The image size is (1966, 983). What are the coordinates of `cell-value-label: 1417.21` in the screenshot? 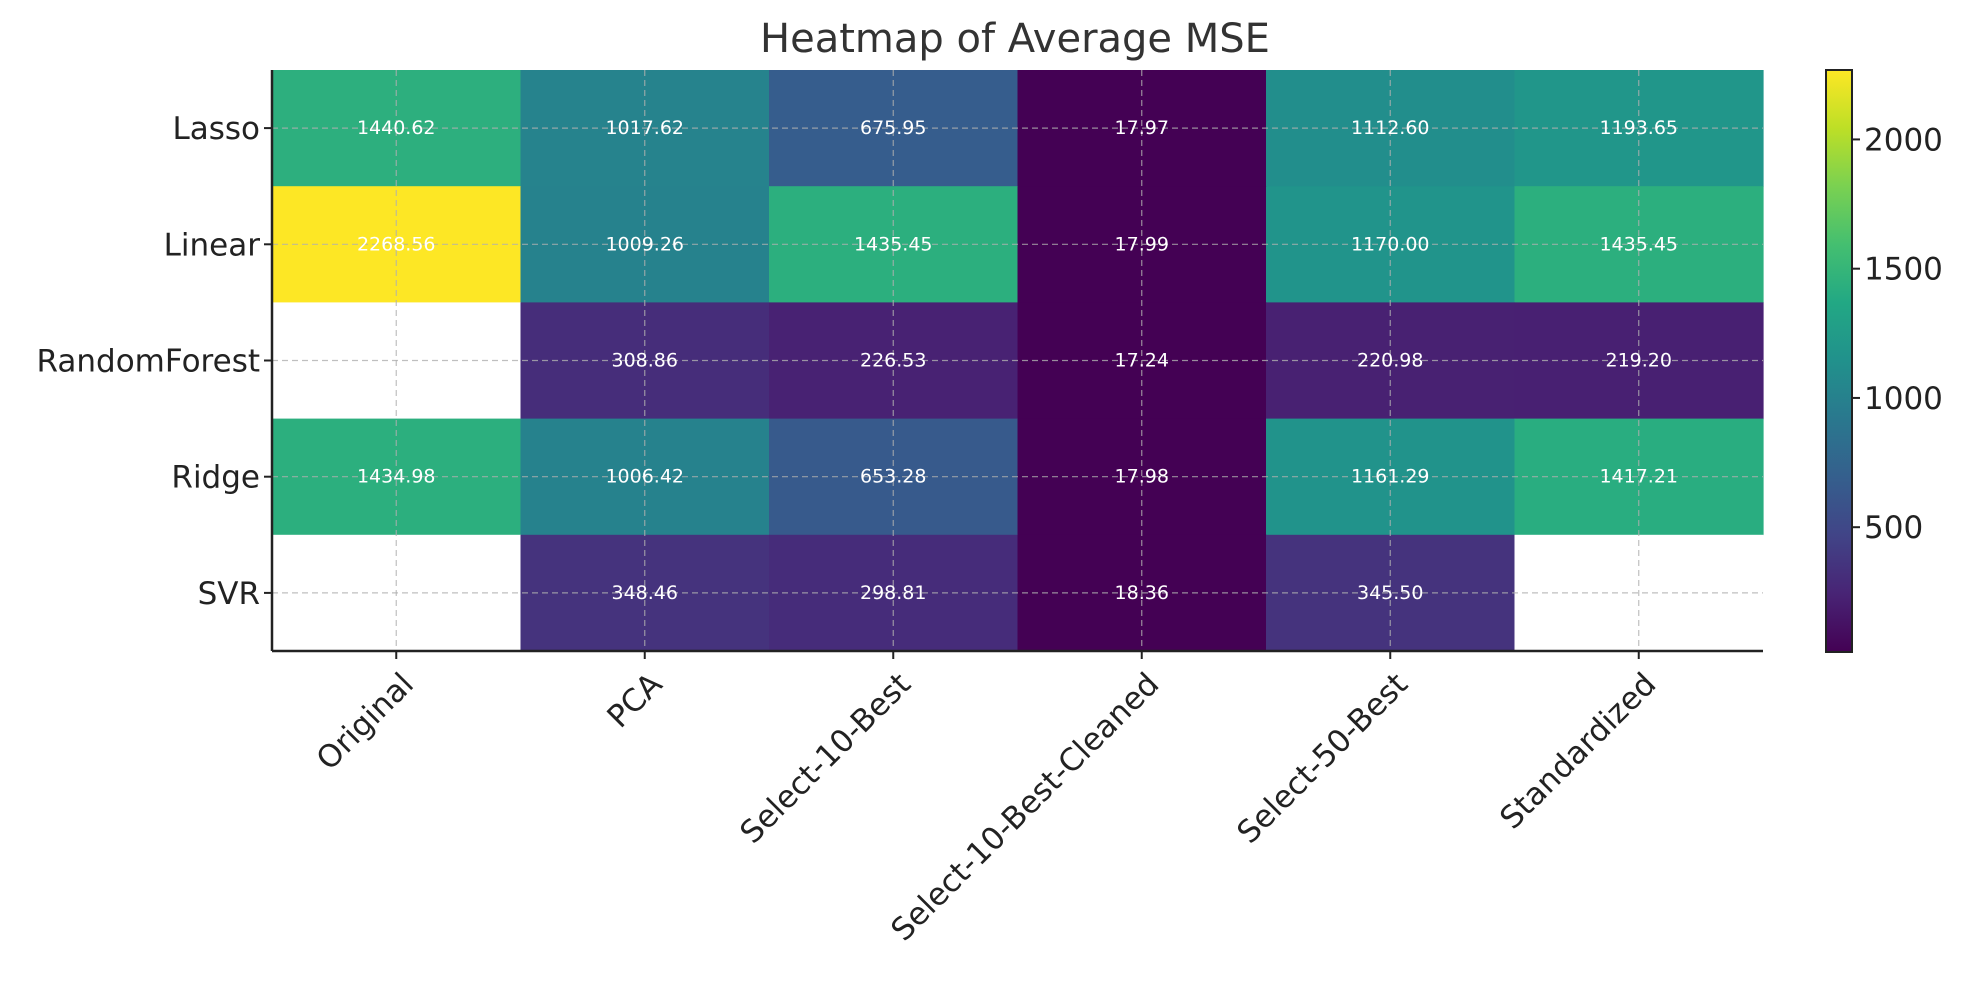 It's located at (1638, 477).